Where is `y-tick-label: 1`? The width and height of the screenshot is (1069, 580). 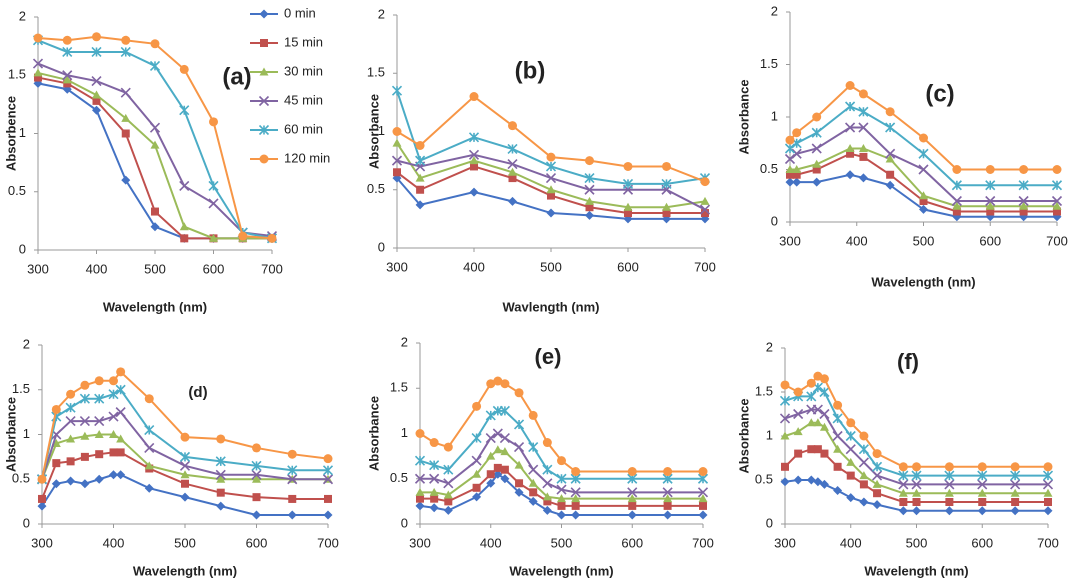 y-tick-label: 1 is located at coordinates (404, 432).